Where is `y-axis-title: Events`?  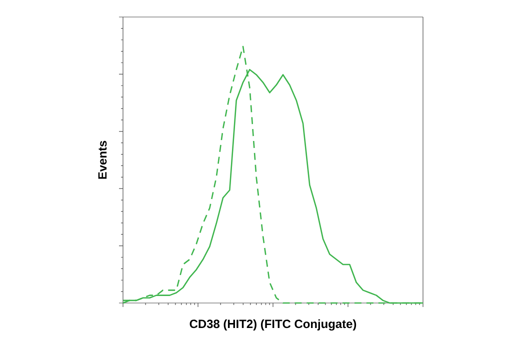
y-axis-title: Events is located at coordinates (102, 159).